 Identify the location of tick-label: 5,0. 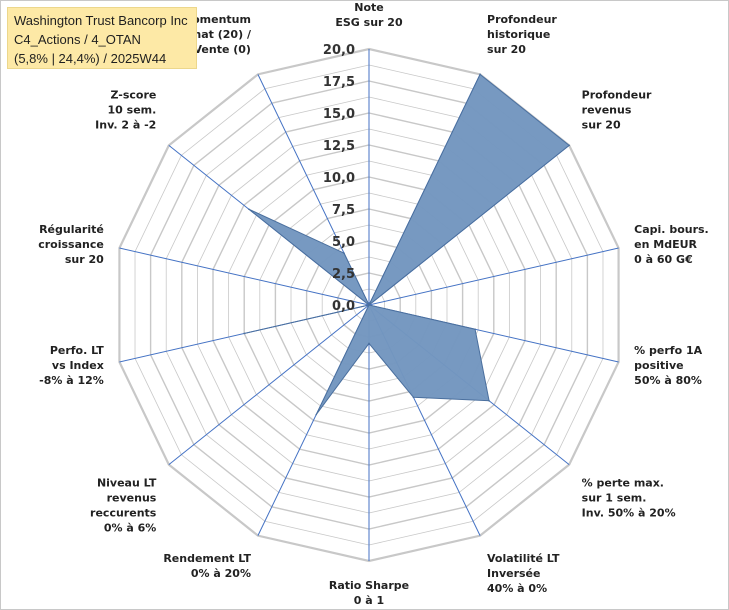
(343, 242).